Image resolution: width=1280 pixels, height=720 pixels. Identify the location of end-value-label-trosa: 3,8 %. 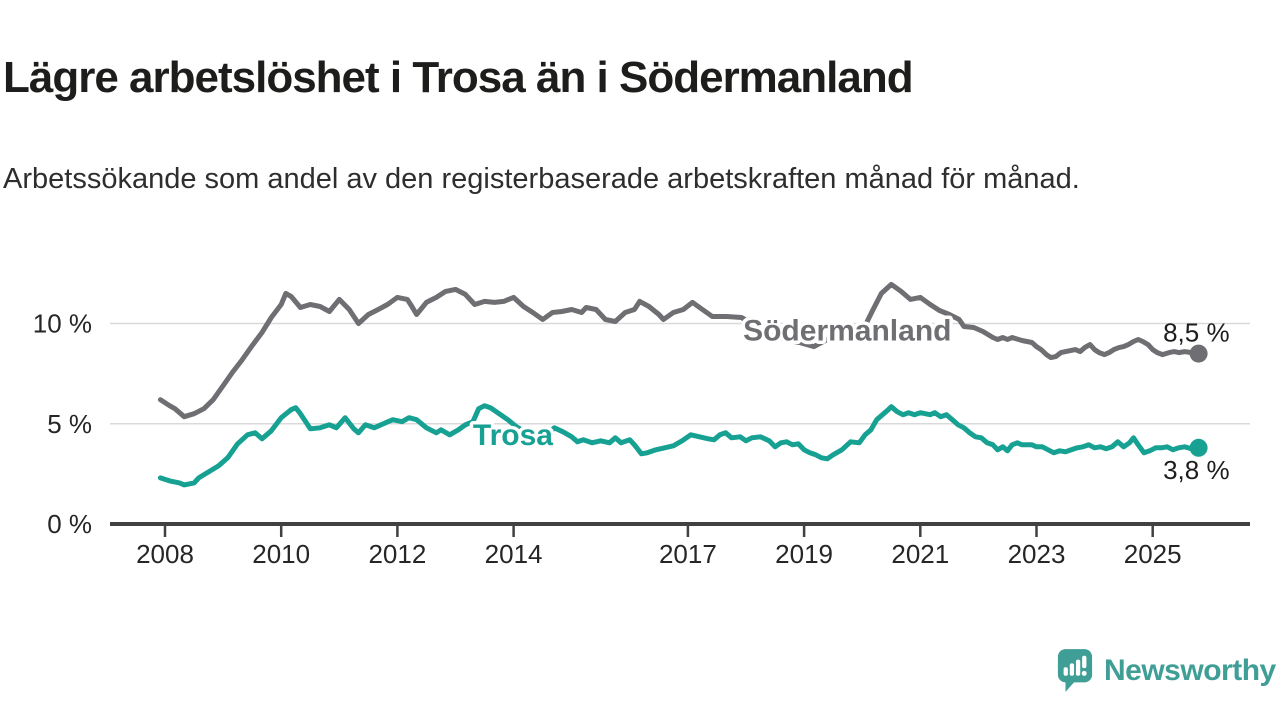
(1196, 470).